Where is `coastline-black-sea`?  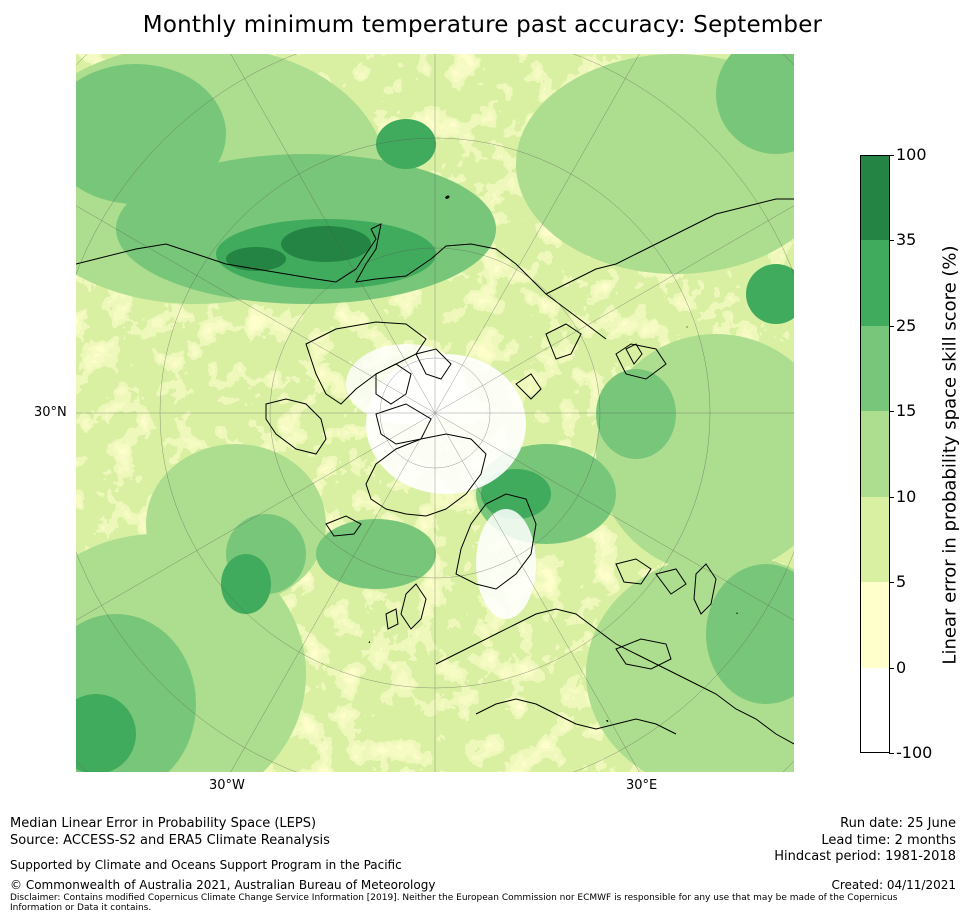
coastline-black-sea is located at coordinates (643, 654).